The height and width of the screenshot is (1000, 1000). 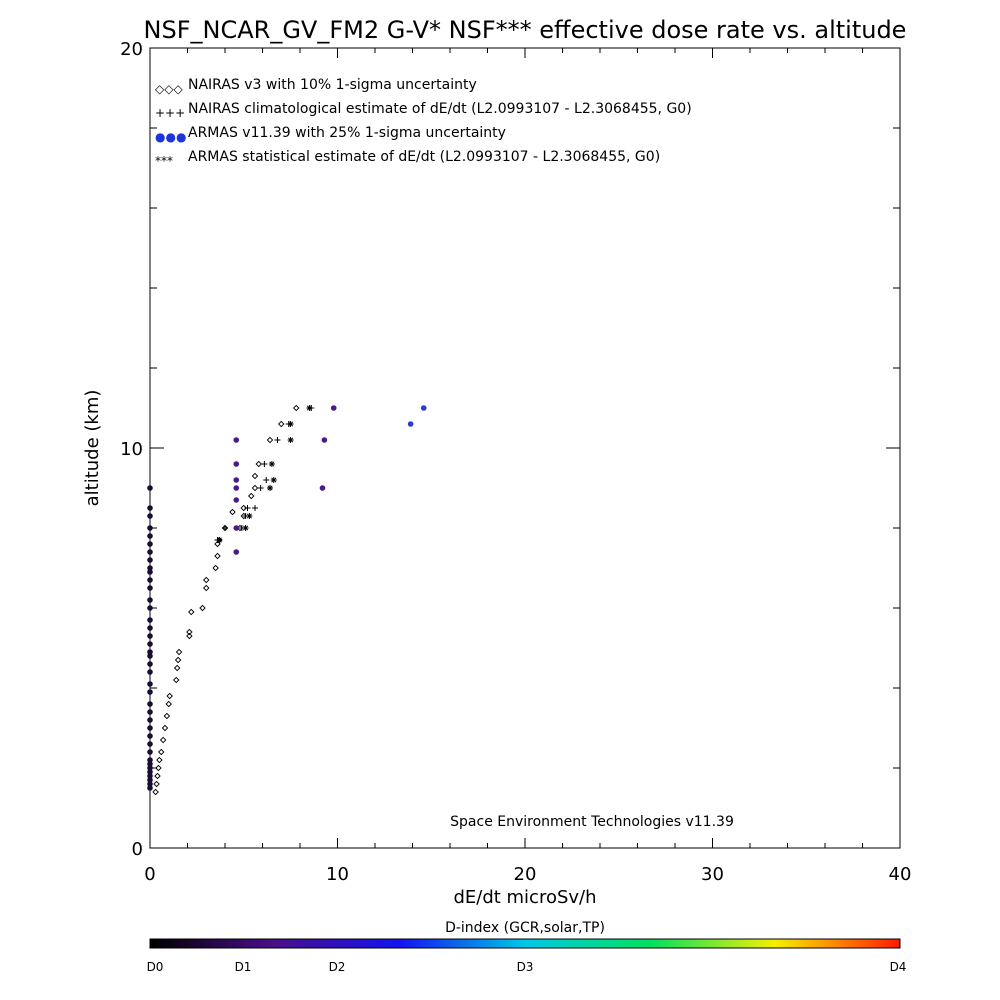 I want to click on colorbar, so click(x=525, y=943).